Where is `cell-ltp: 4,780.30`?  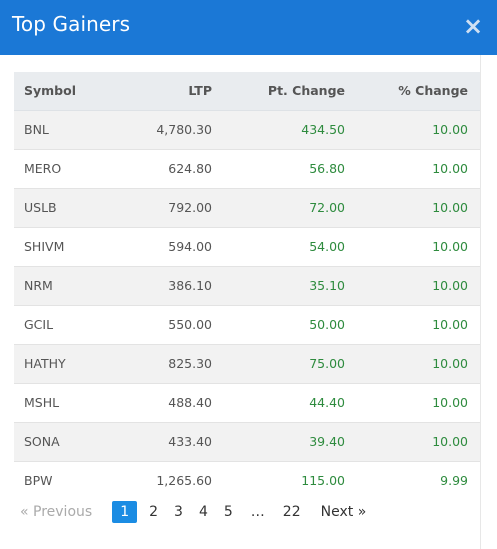 cell-ltp: 4,780.30 is located at coordinates (174, 129).